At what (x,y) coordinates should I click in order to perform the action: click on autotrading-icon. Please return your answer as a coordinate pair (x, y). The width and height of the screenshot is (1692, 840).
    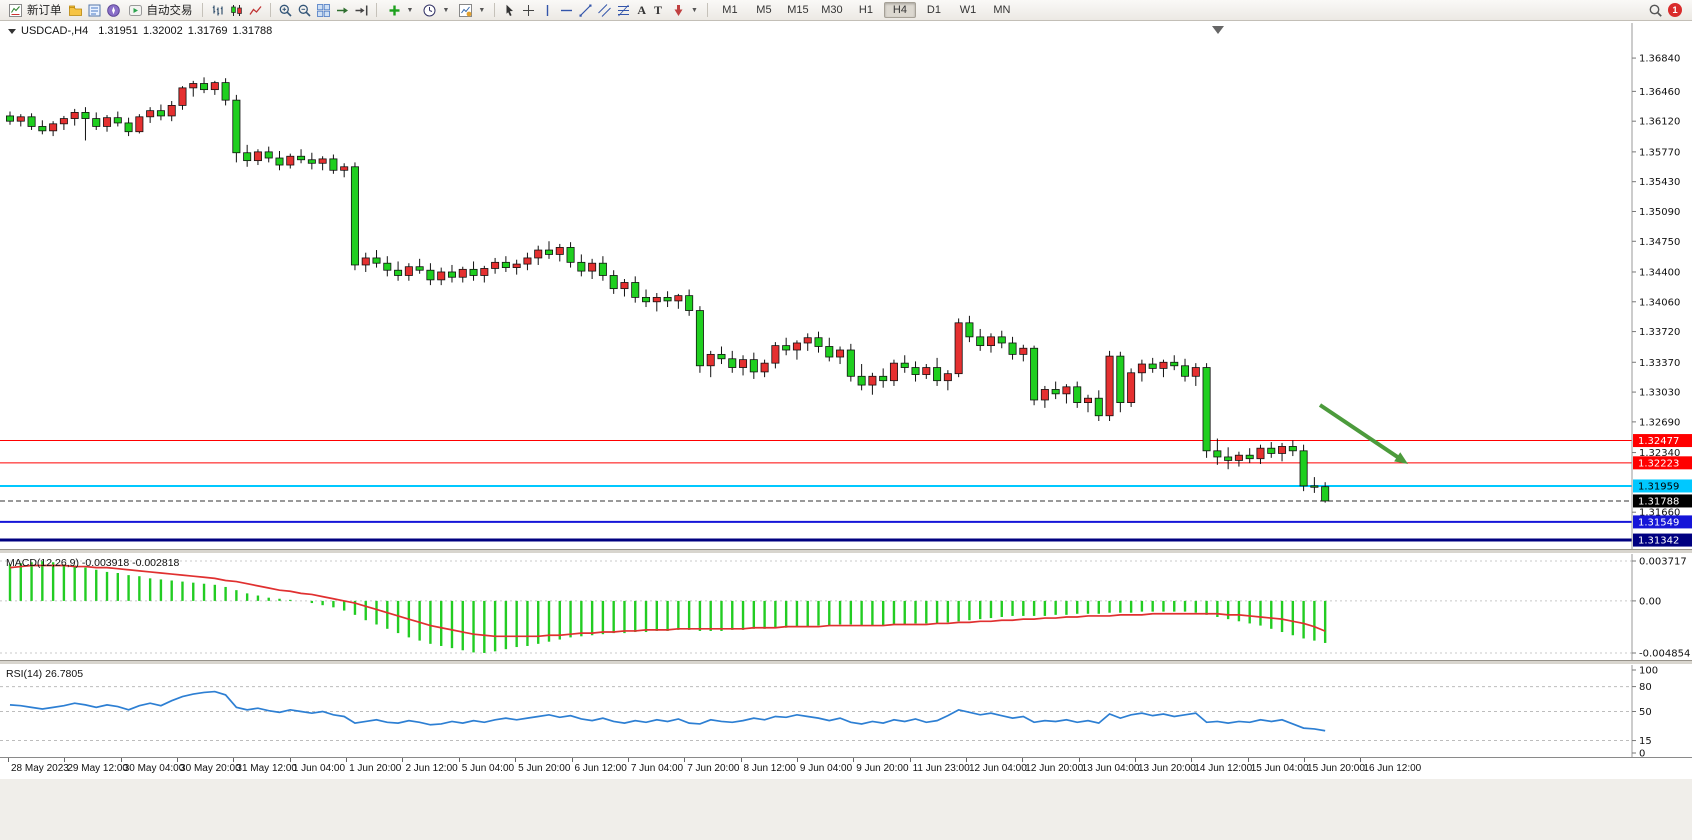
    Looking at the image, I should click on (135, 10).